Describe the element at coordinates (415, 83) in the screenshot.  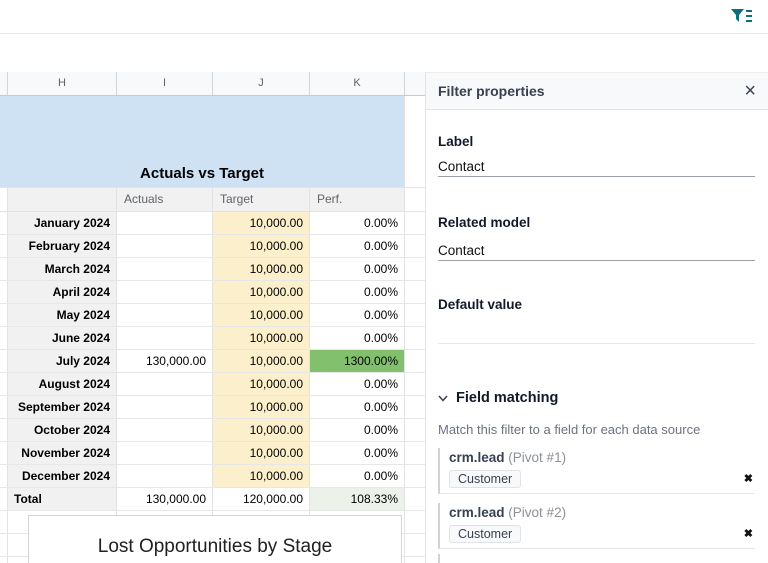
I see `column-header-partial` at that location.